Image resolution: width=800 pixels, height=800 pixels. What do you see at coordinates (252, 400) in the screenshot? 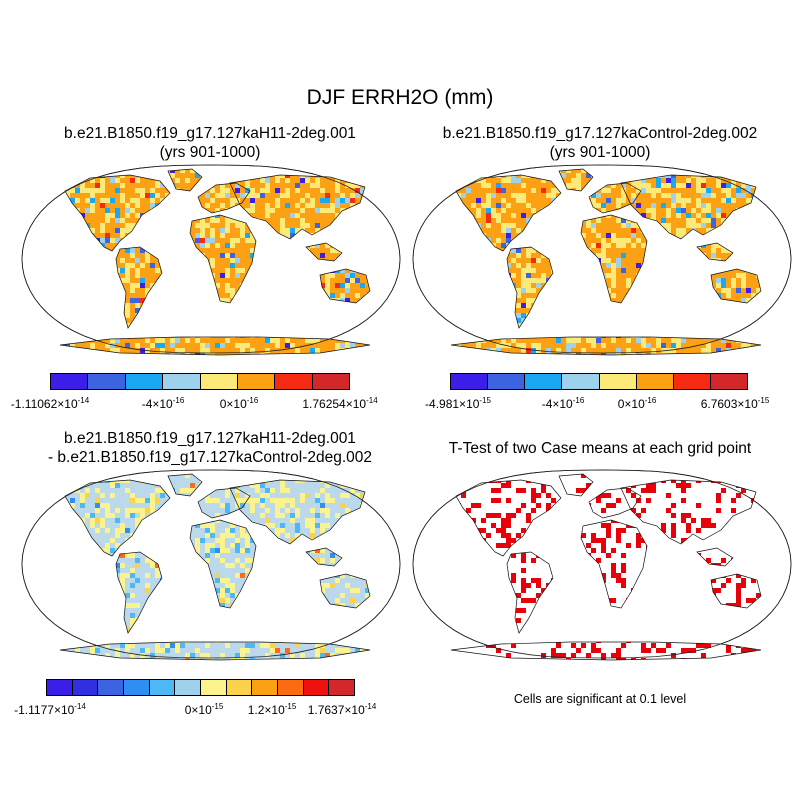
I see `cb1-label-zero-exp: -16` at bounding box center [252, 400].